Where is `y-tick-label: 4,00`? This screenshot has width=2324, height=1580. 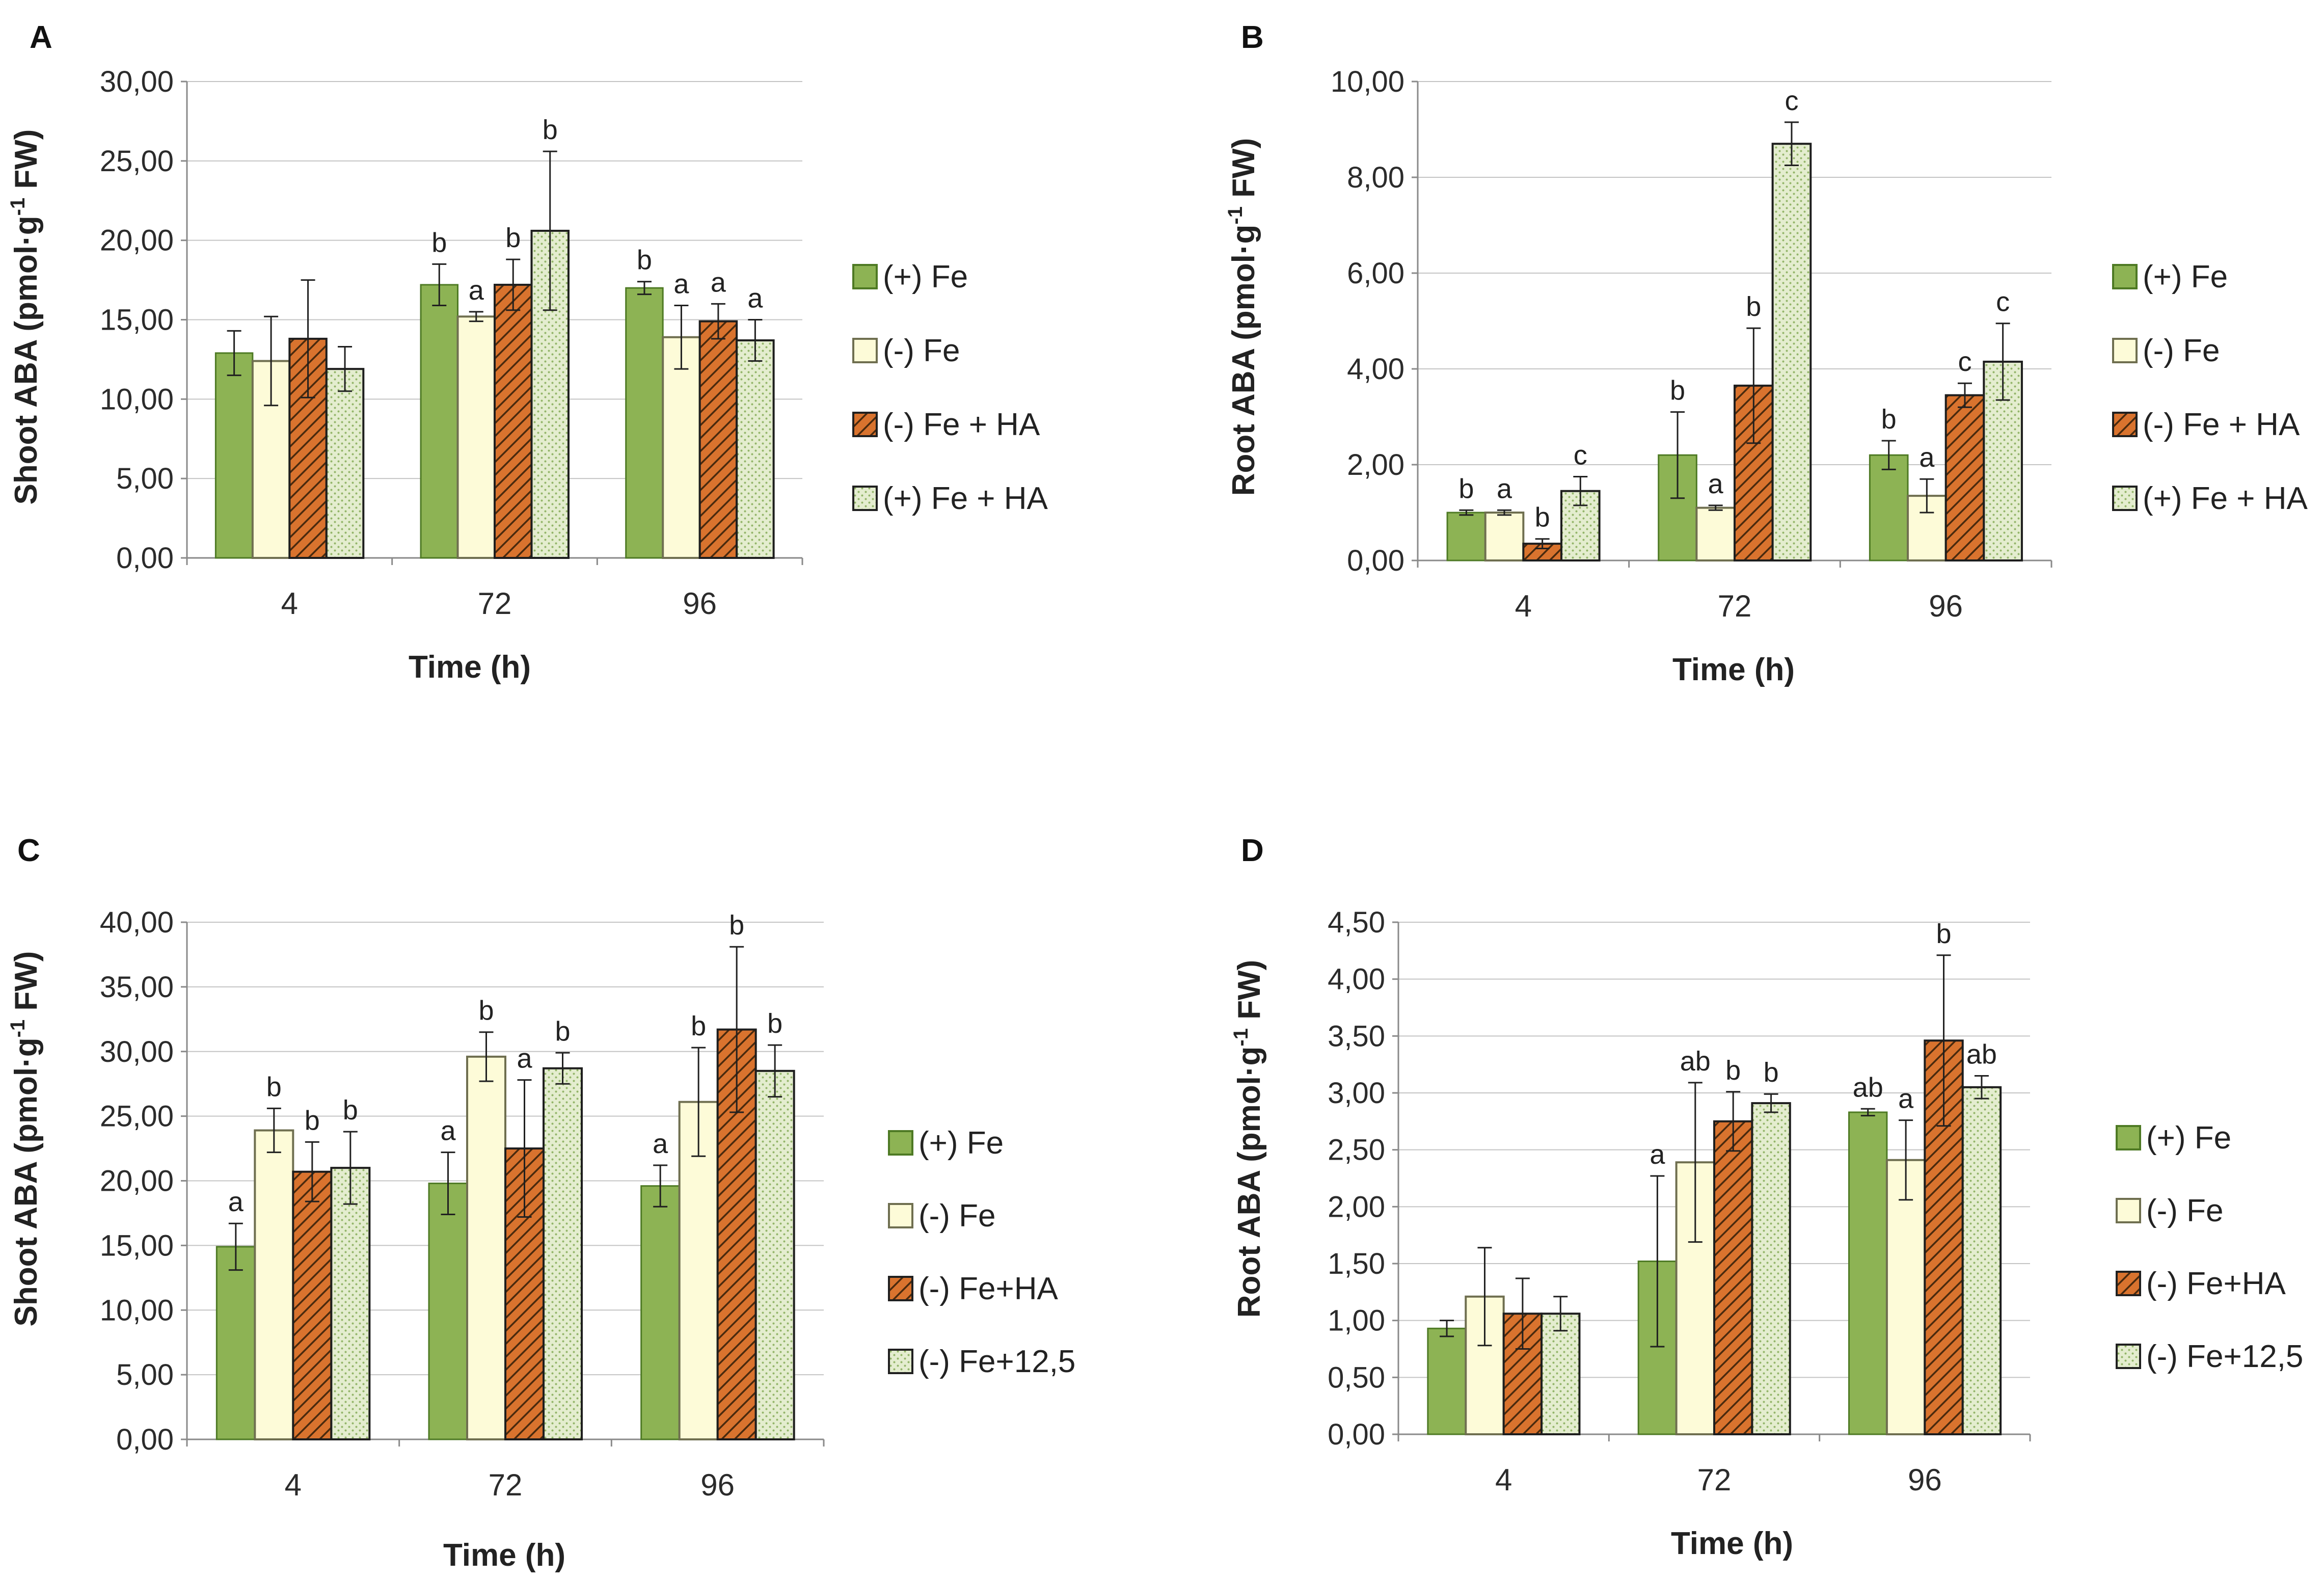 y-tick-label: 4,00 is located at coordinates (1356, 980).